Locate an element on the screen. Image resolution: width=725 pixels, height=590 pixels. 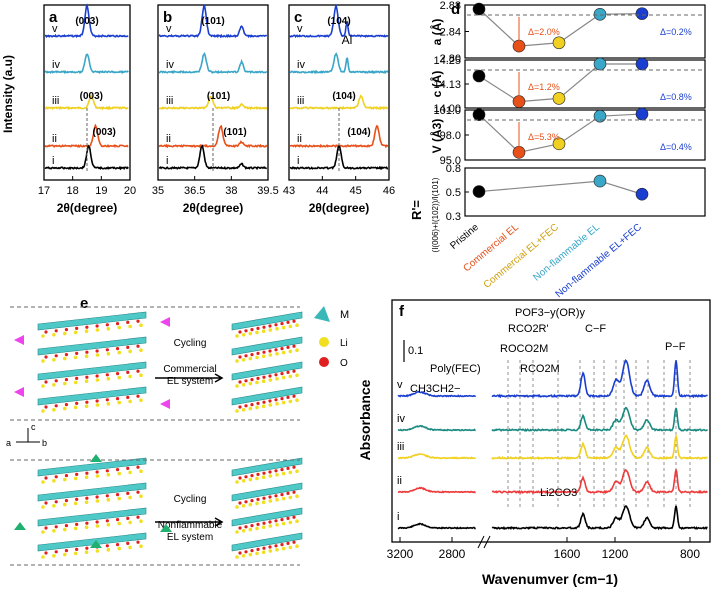
peak-label-h2: (104) is located at coordinates (343, 96).